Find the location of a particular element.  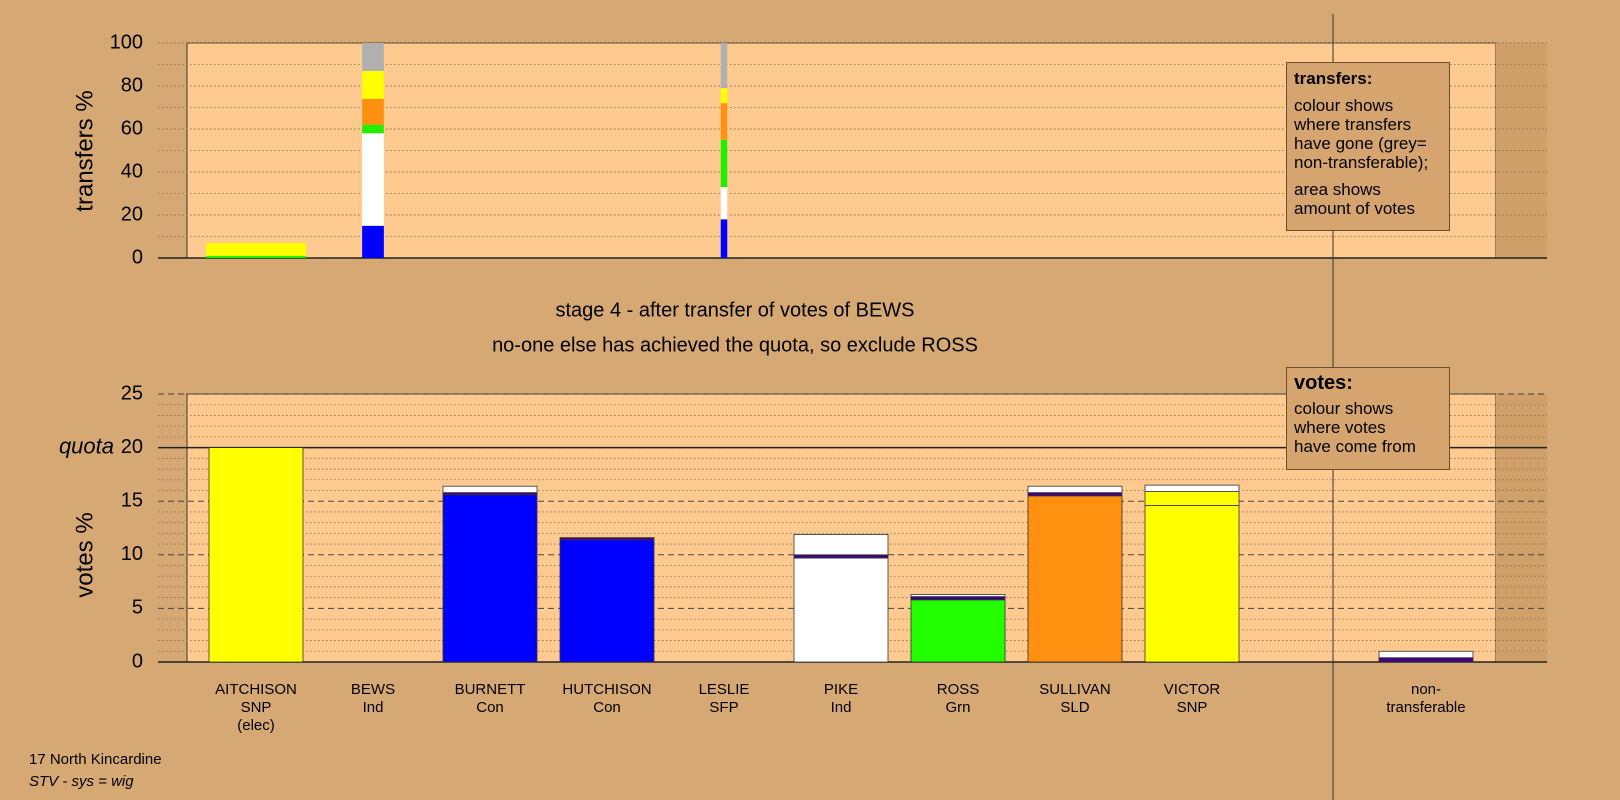

y-tick-label: 100 is located at coordinates (126, 42).